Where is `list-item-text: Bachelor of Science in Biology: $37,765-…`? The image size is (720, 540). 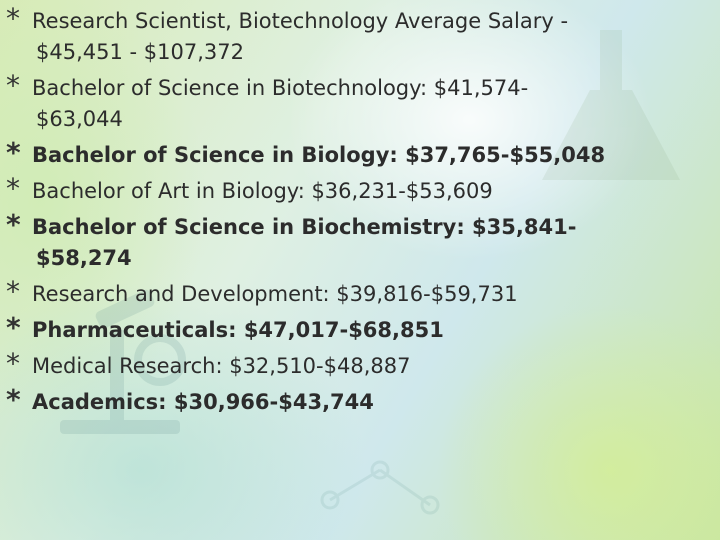
list-item-text: Bachelor of Science in Biology: $37,765-… is located at coordinates (319, 155).